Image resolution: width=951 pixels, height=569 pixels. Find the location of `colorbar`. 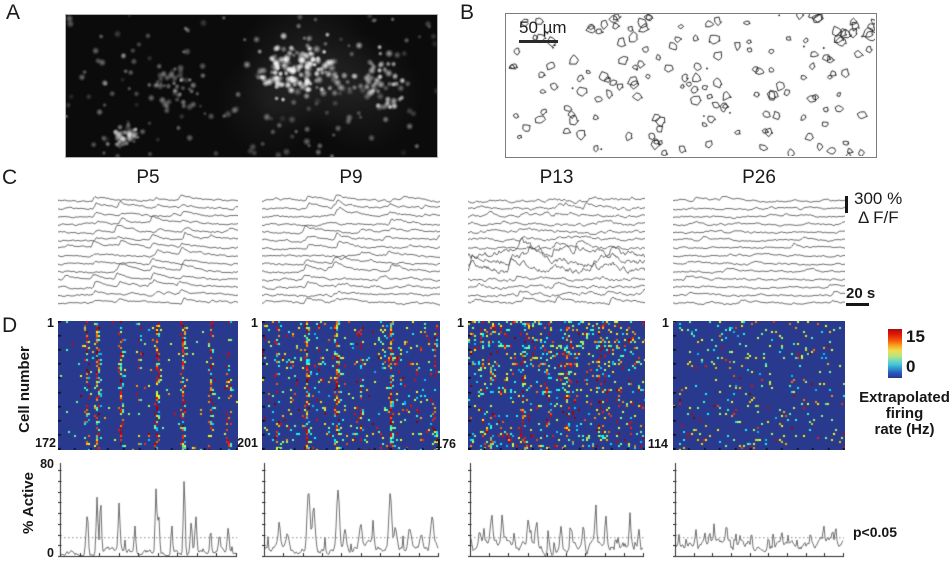

colorbar is located at coordinates (895, 353).